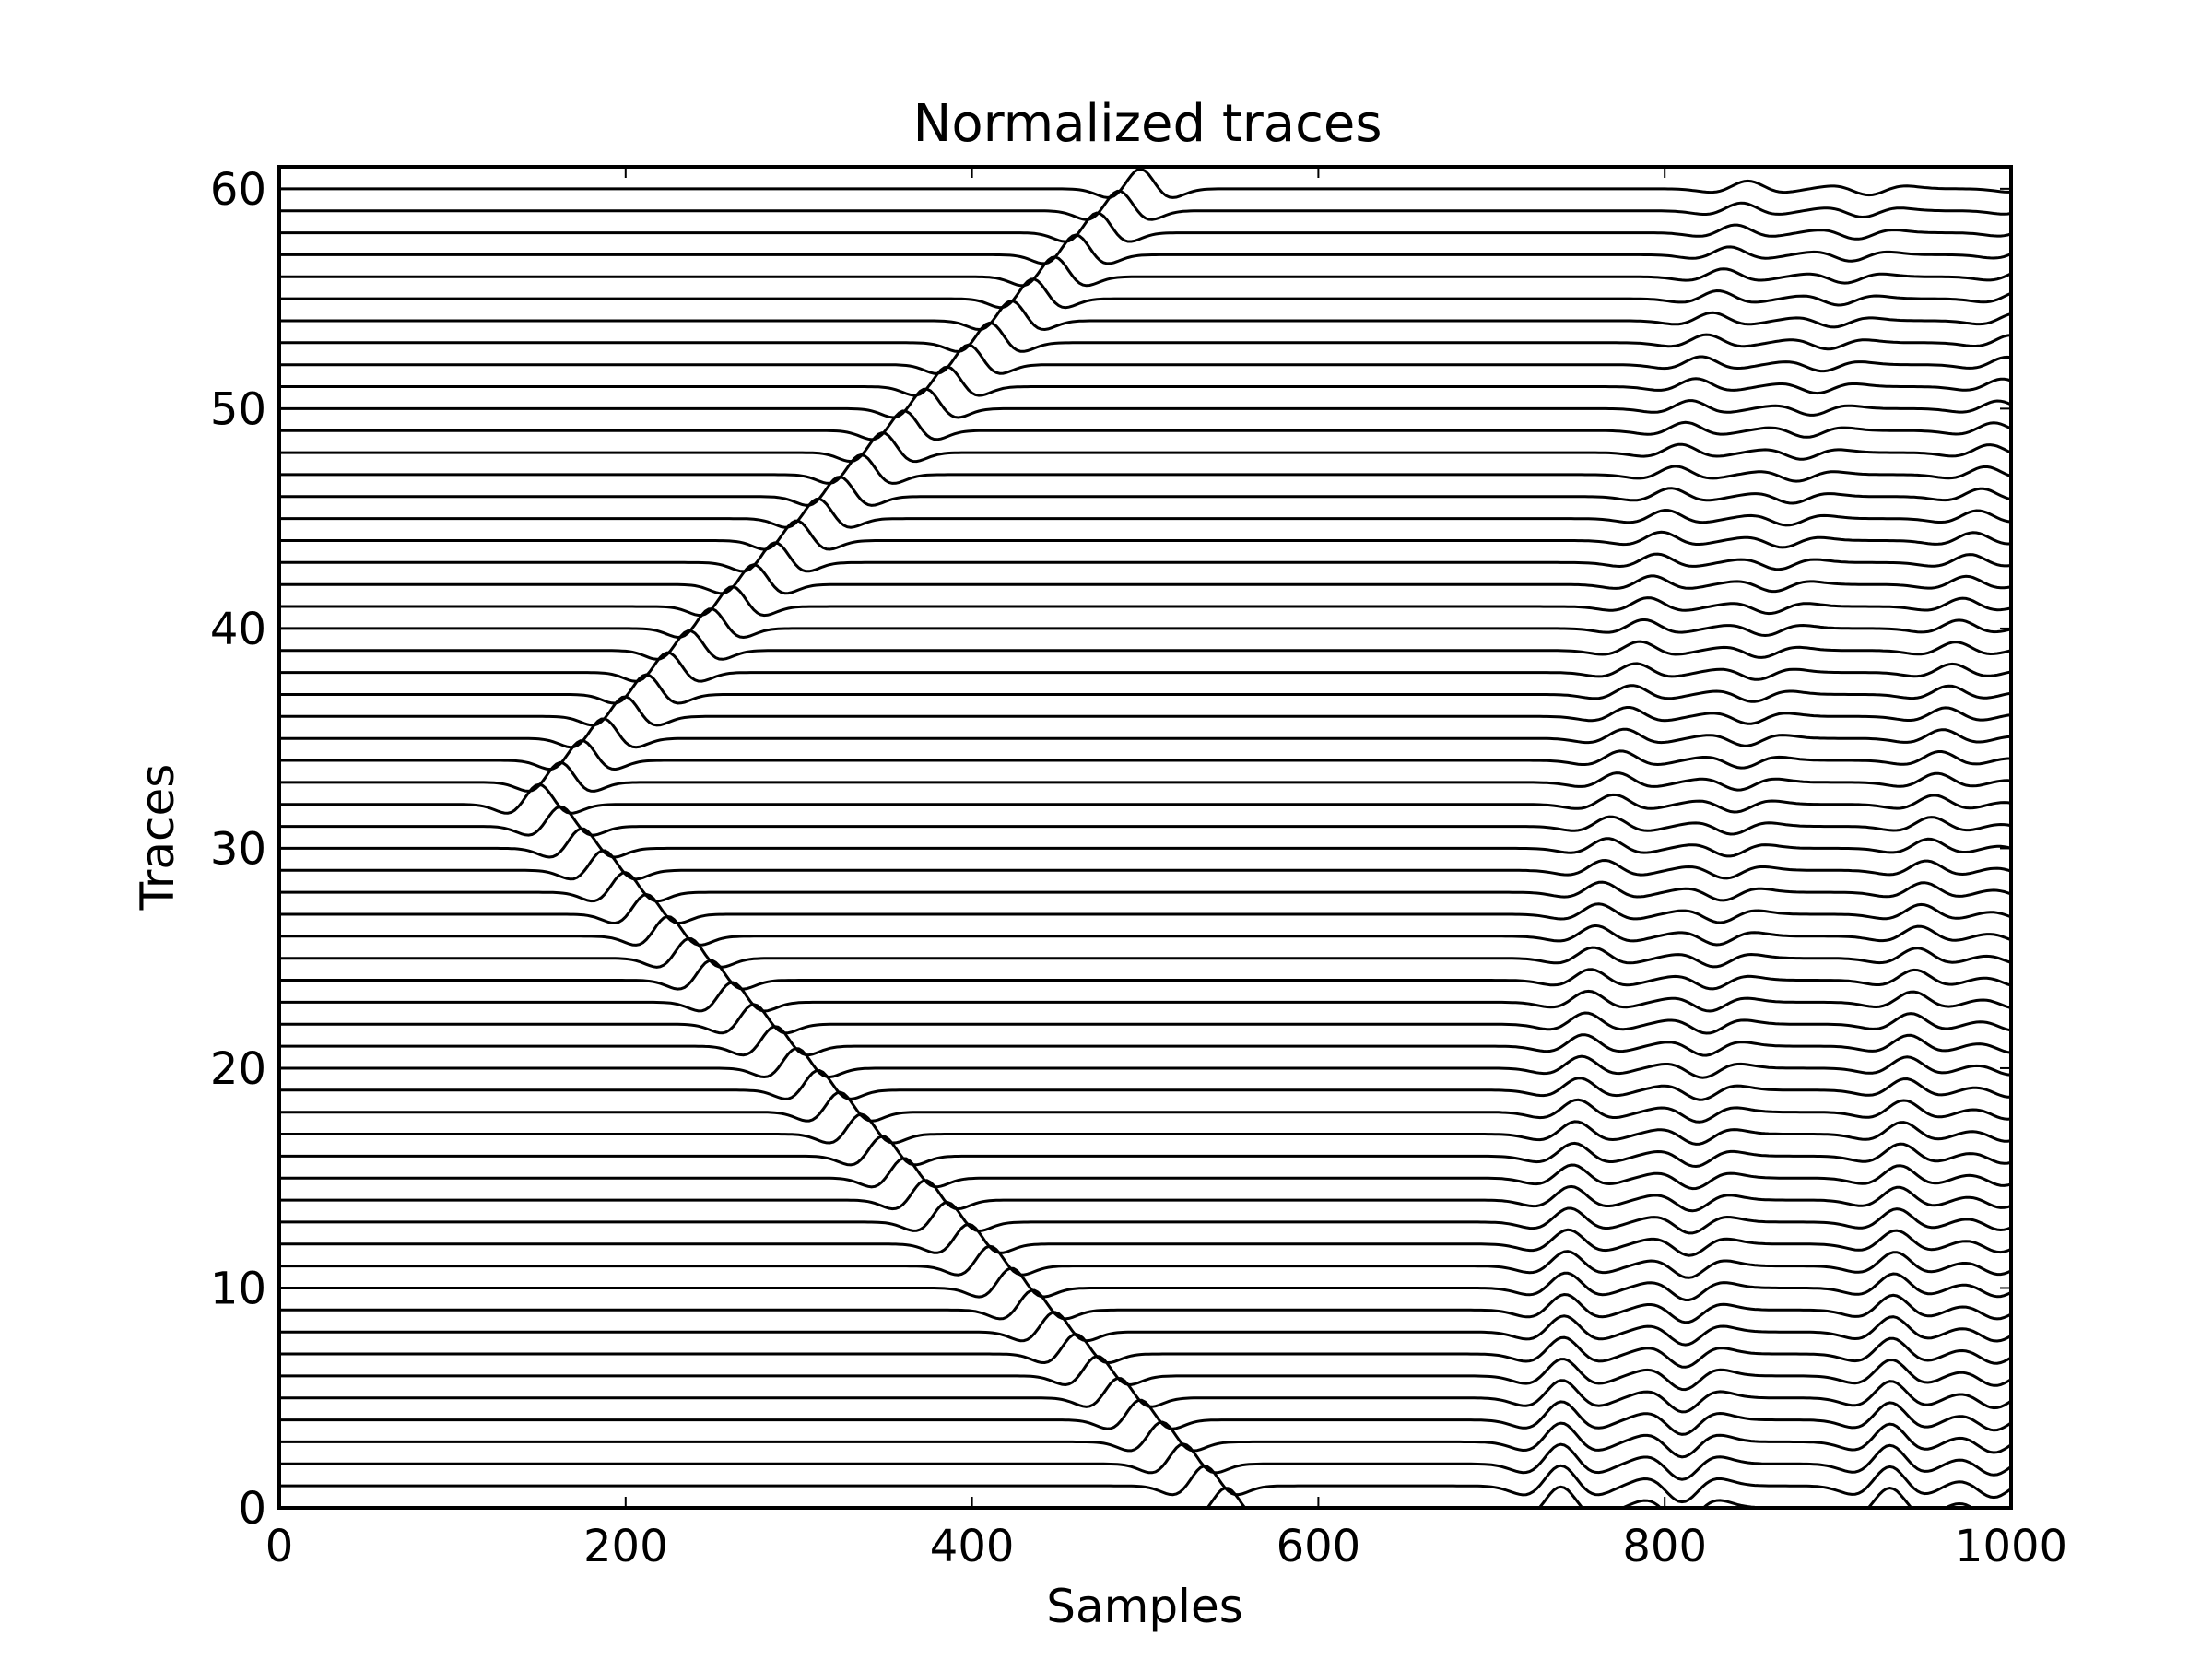  What do you see at coordinates (238, 190) in the screenshot?
I see `y-tick-label-60: 60` at bounding box center [238, 190].